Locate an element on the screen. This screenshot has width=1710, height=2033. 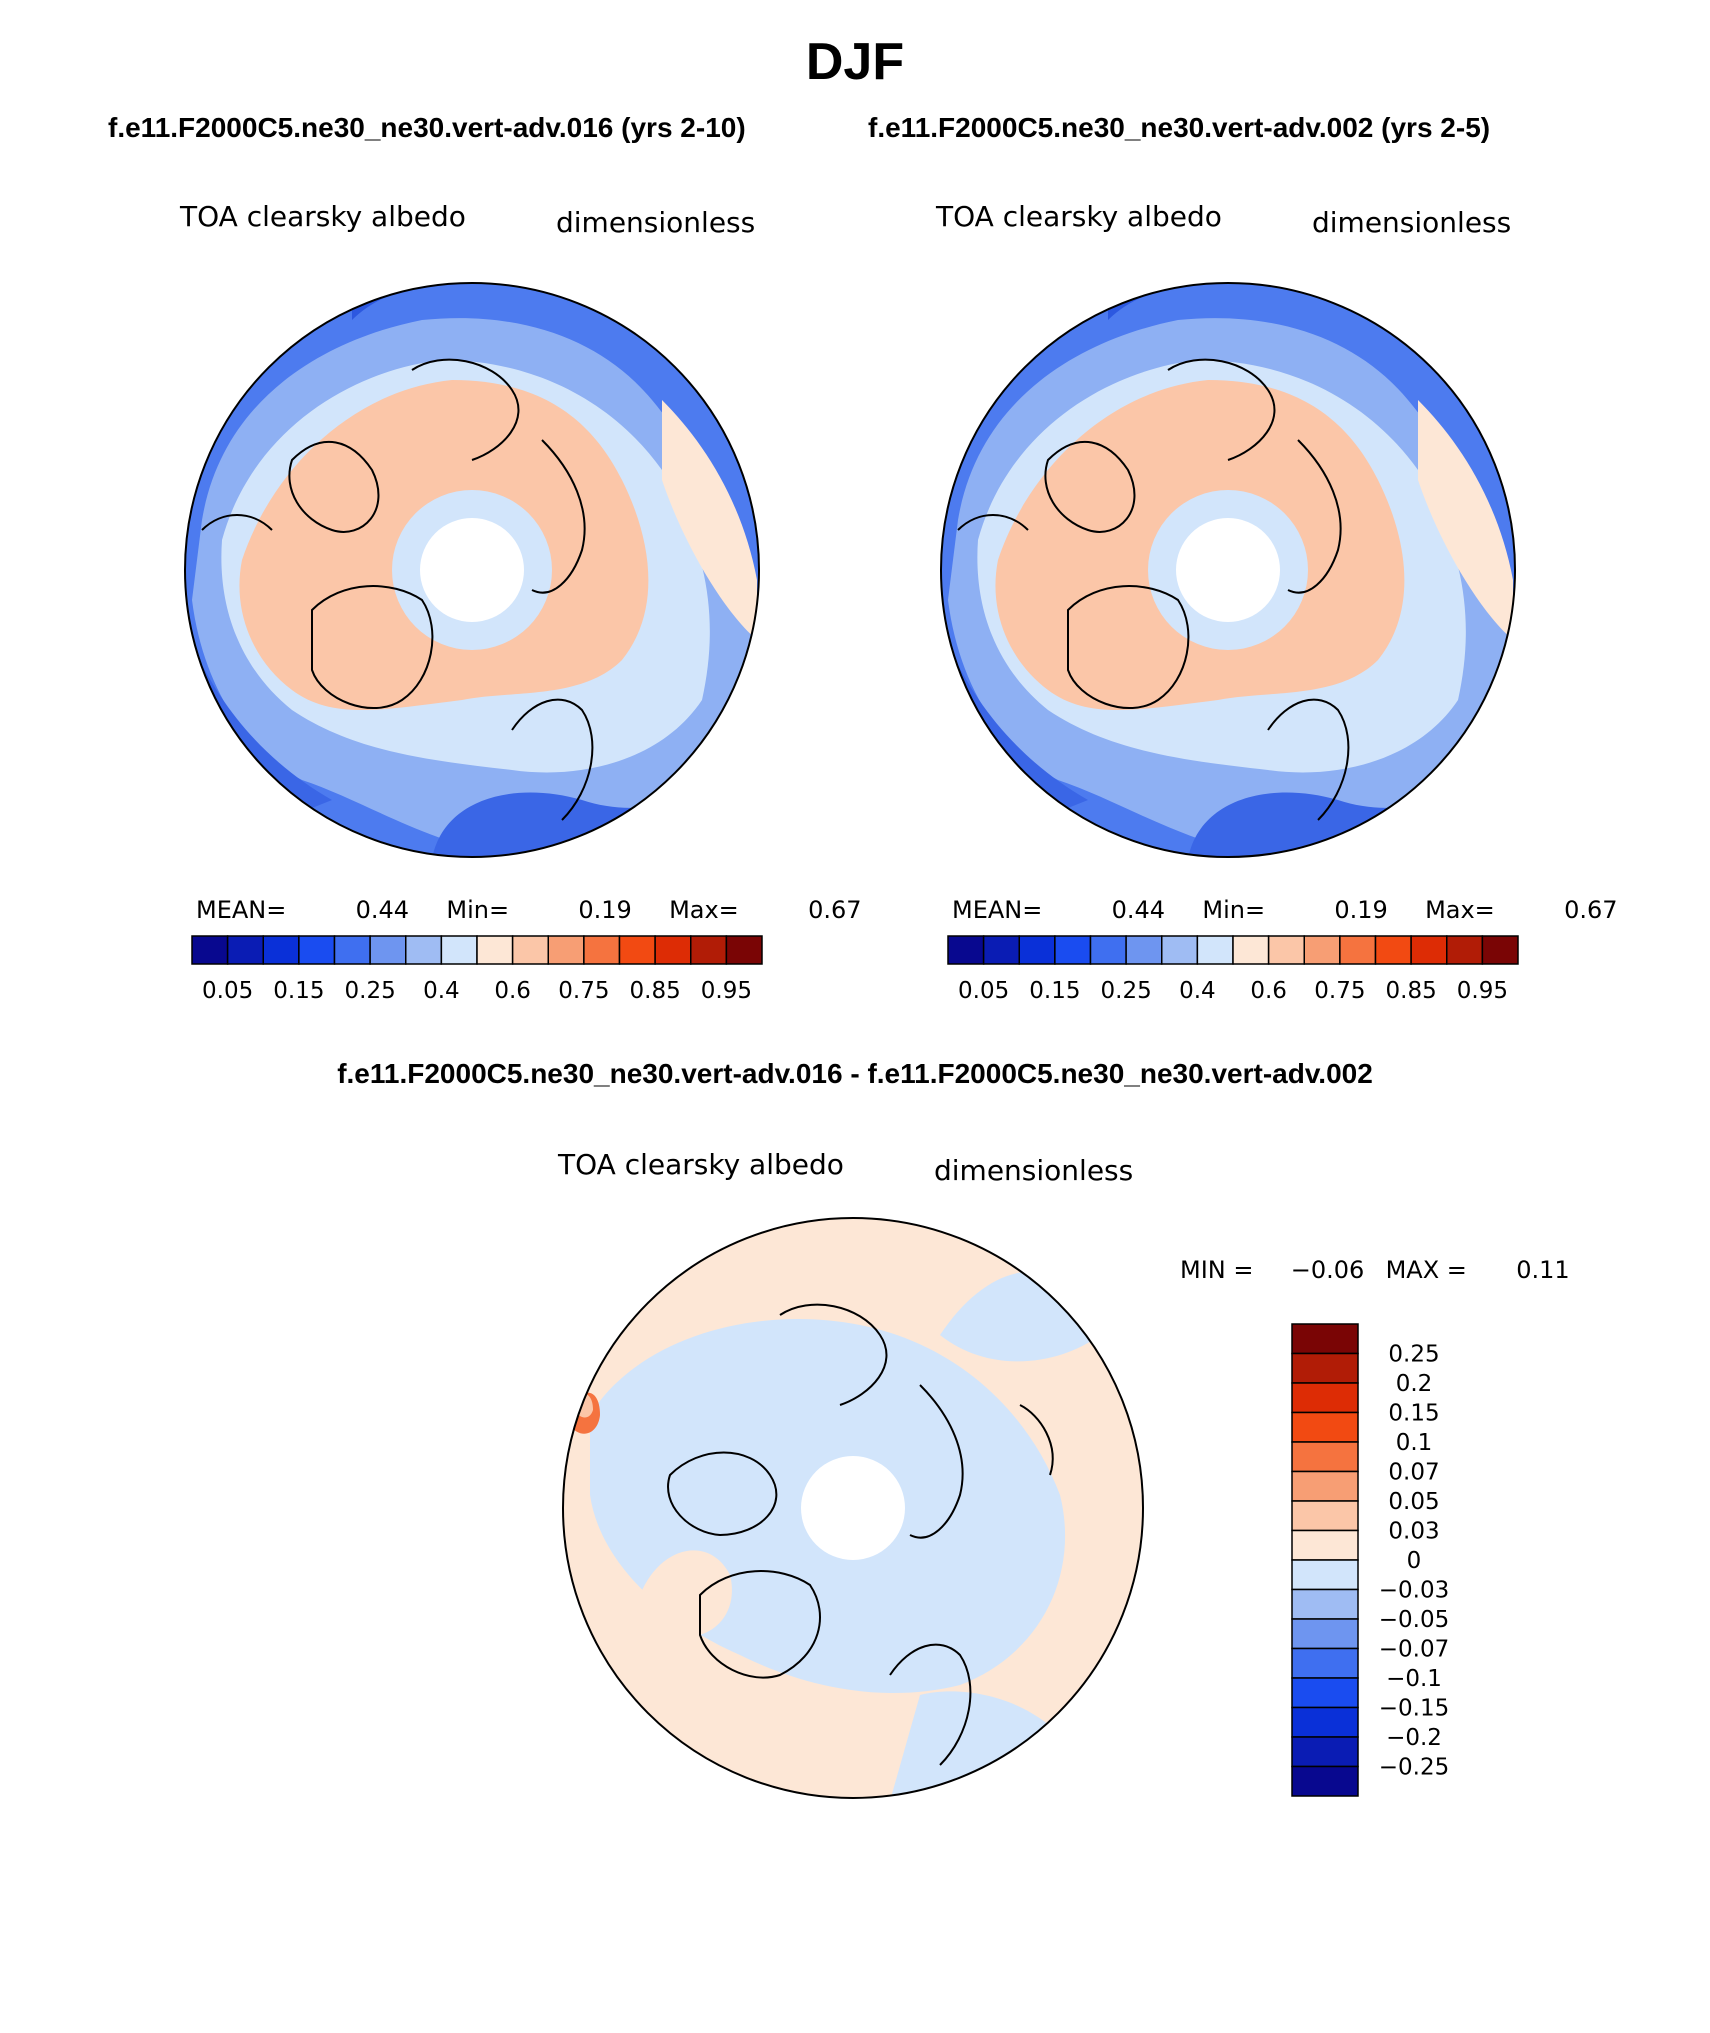
panel1-mean-value: 0.44 is located at coordinates (382, 910).